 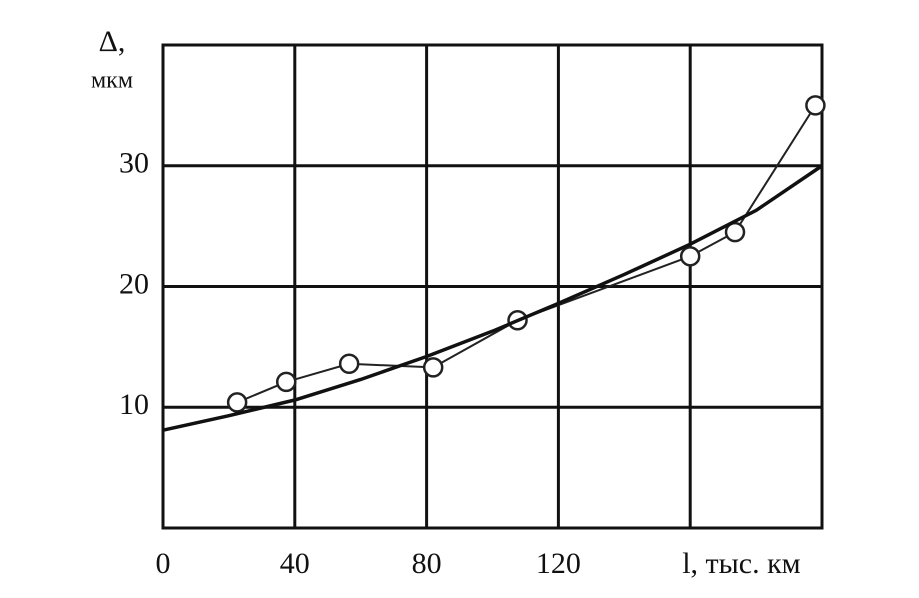 I want to click on y-axis-symbol: Δ,, so click(x=112, y=41).